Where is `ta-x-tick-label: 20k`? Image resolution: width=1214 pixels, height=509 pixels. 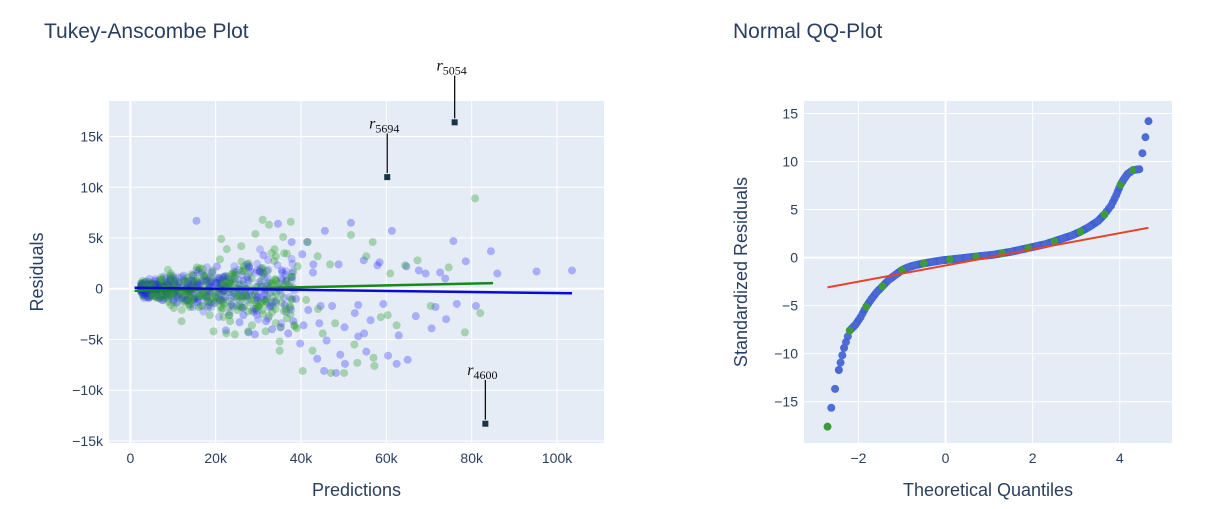 ta-x-tick-label: 20k is located at coordinates (216, 458).